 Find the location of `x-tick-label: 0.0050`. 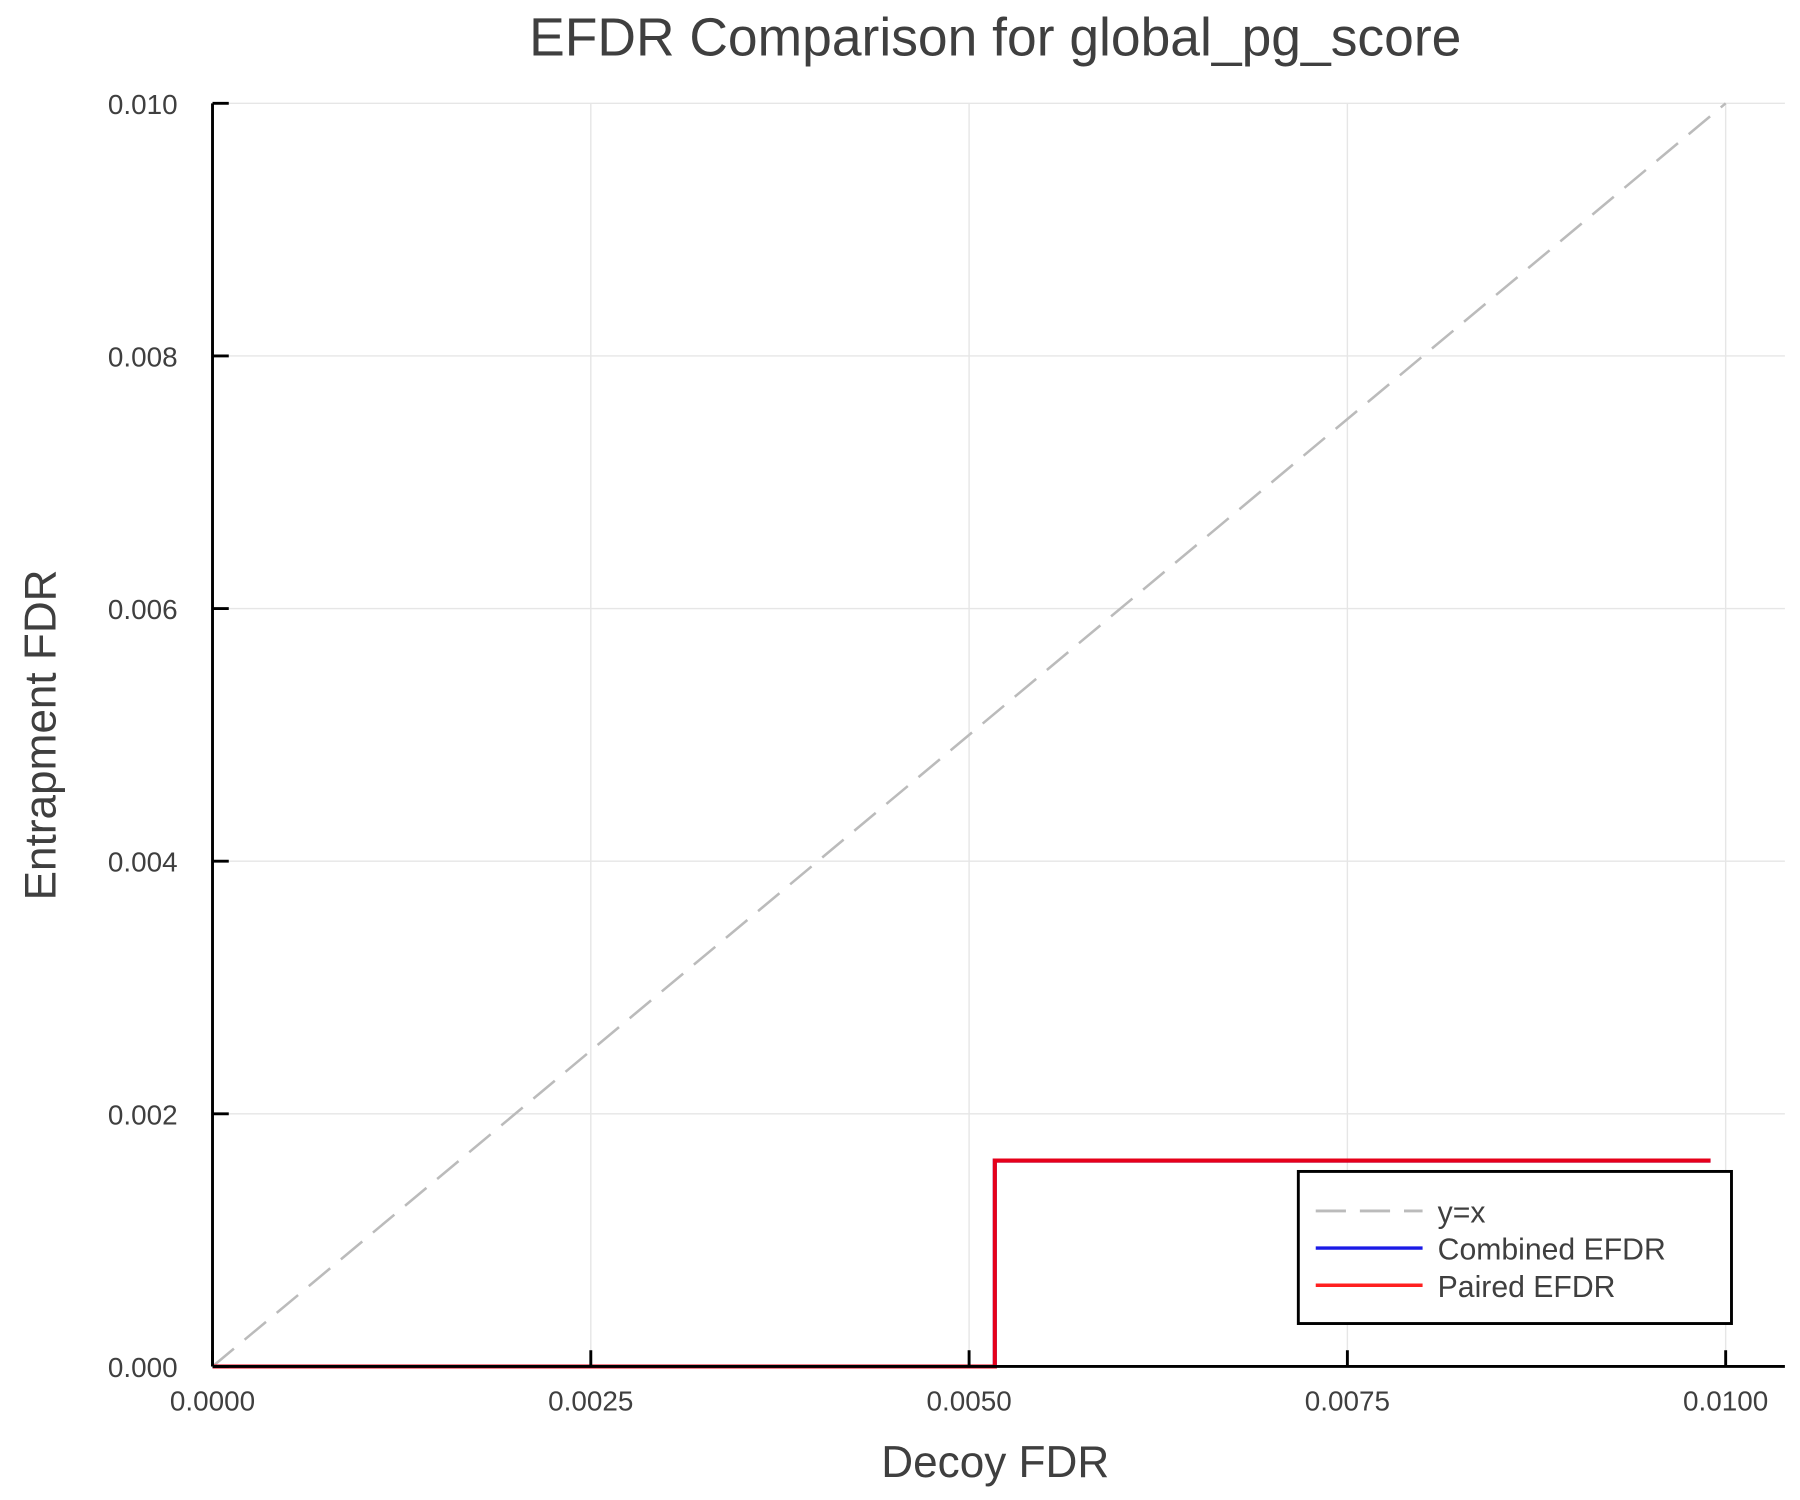

x-tick-label: 0.0050 is located at coordinates (968, 1401).